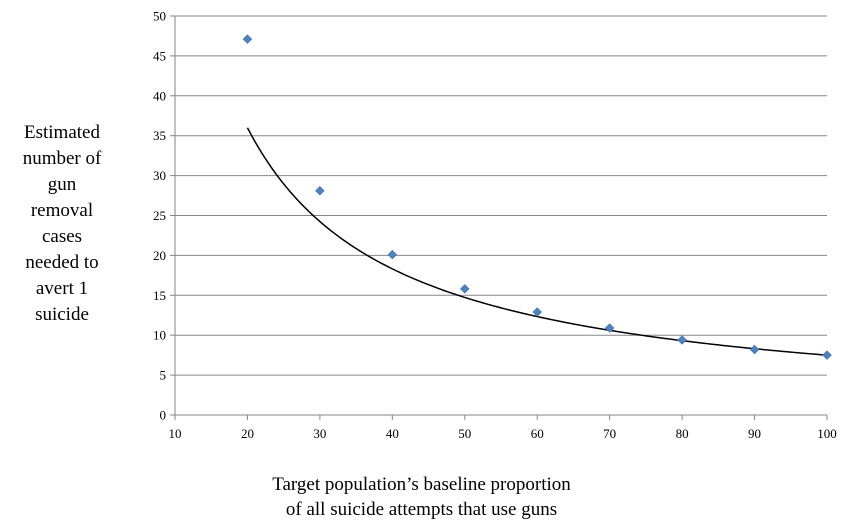 The width and height of the screenshot is (843, 528). I want to click on y-tick-label: 35, so click(159, 135).